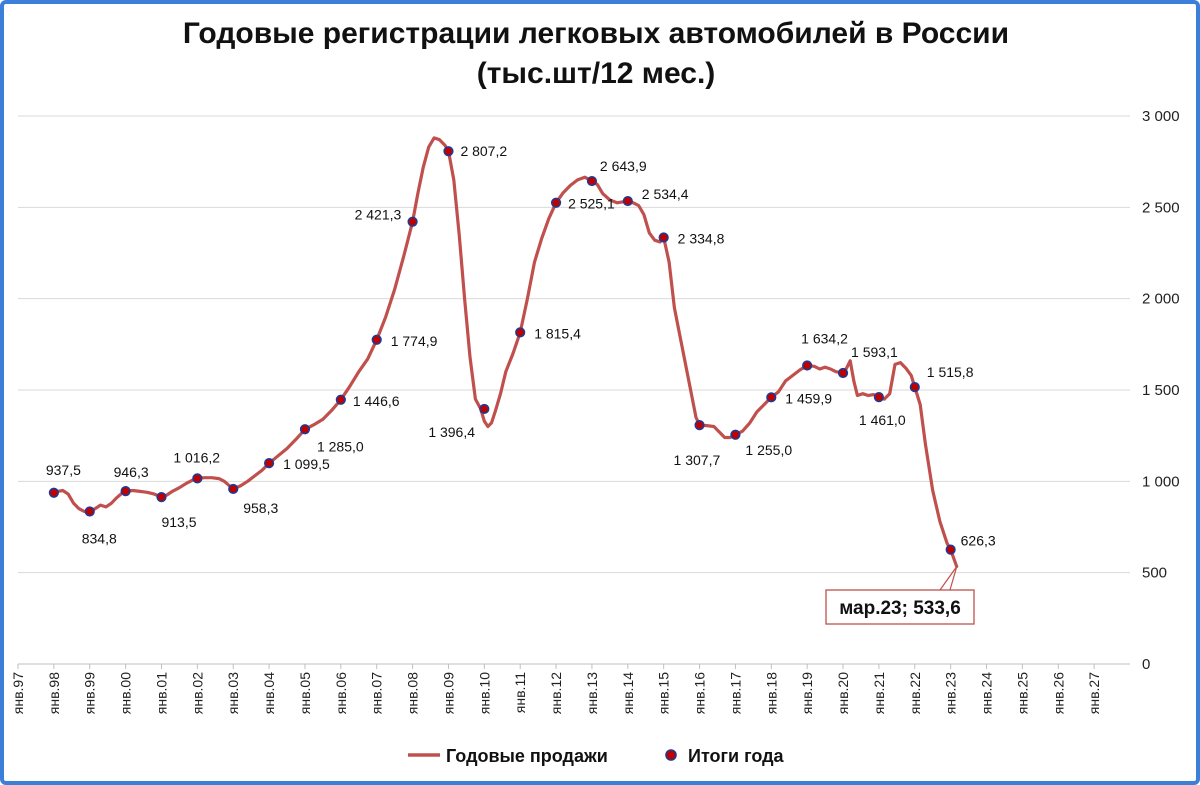 This screenshot has height=785, width=1200. What do you see at coordinates (1146, 664) in the screenshot?
I see `y-tick-label: 0` at bounding box center [1146, 664].